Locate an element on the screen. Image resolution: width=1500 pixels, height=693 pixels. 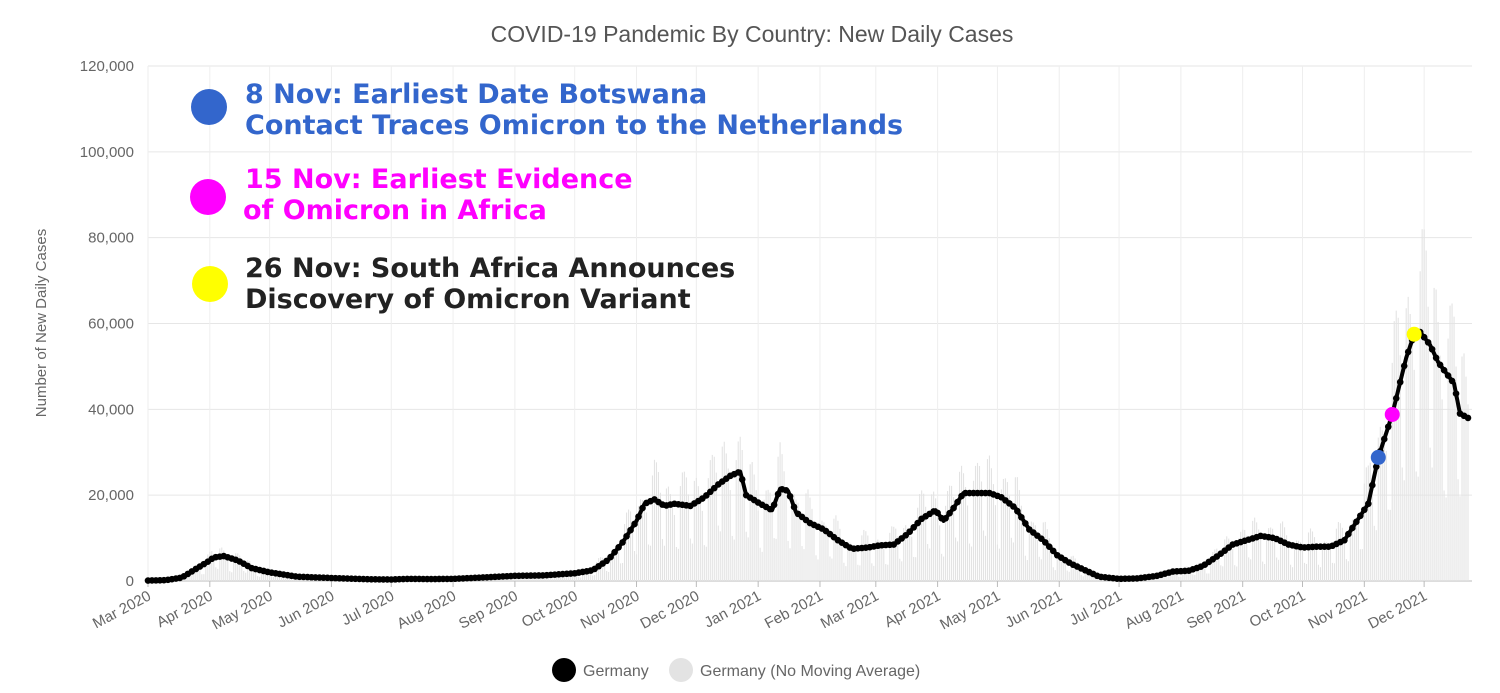
legend-item-germany: Germany is located at coordinates (600, 670).